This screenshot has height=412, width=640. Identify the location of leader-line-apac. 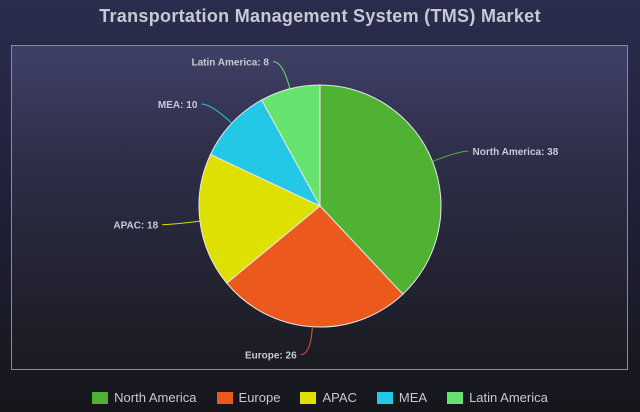
(181, 223).